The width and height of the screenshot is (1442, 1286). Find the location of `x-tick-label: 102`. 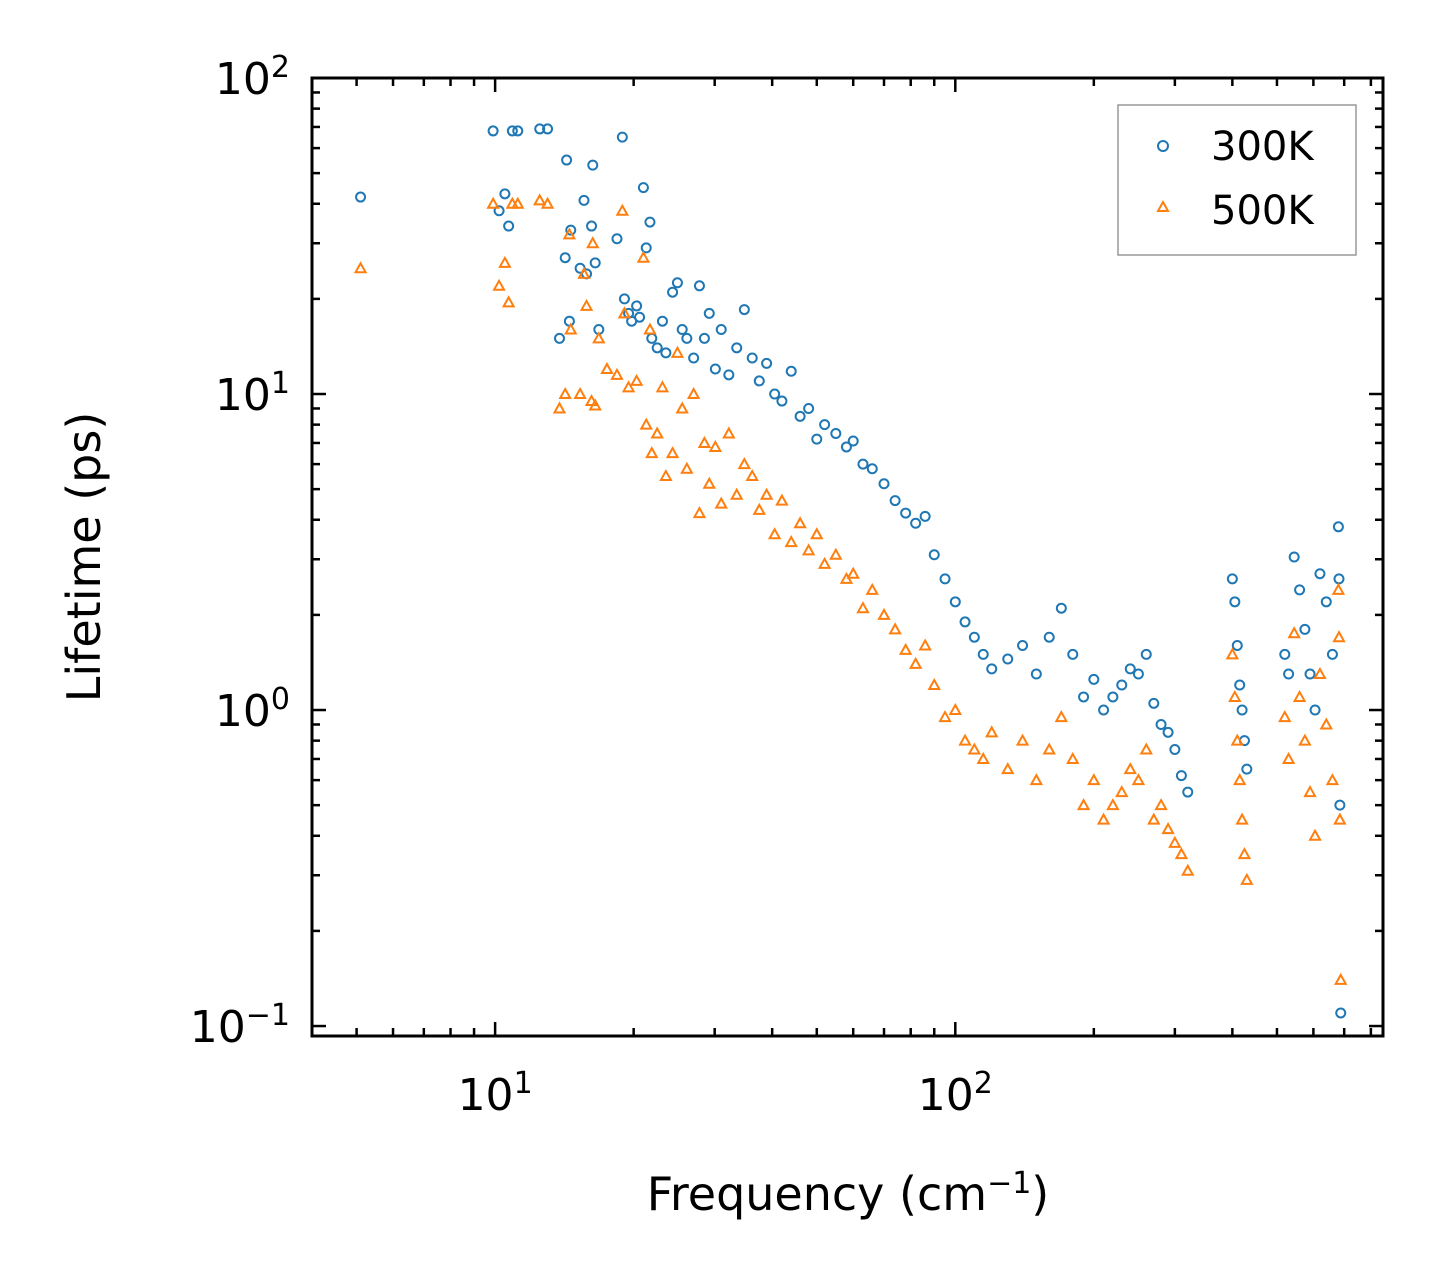

x-tick-label: 102 is located at coordinates (955, 1094).